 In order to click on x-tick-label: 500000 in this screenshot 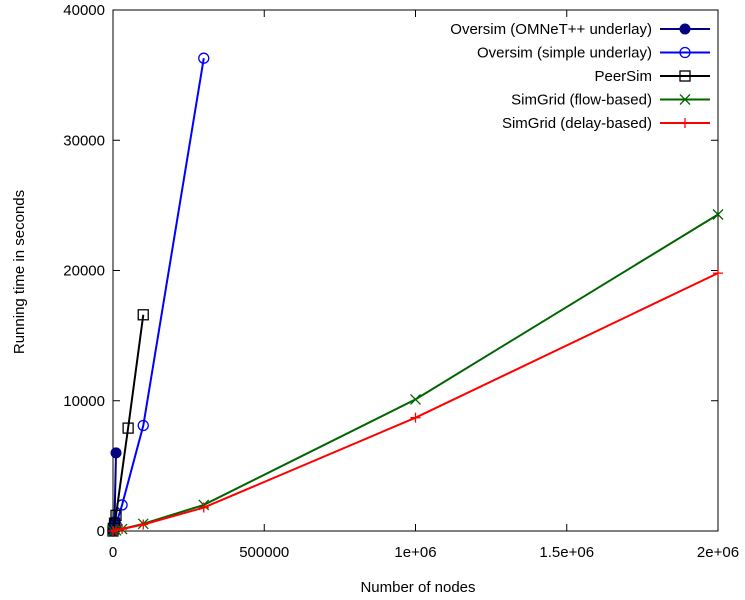, I will do `click(264, 552)`.